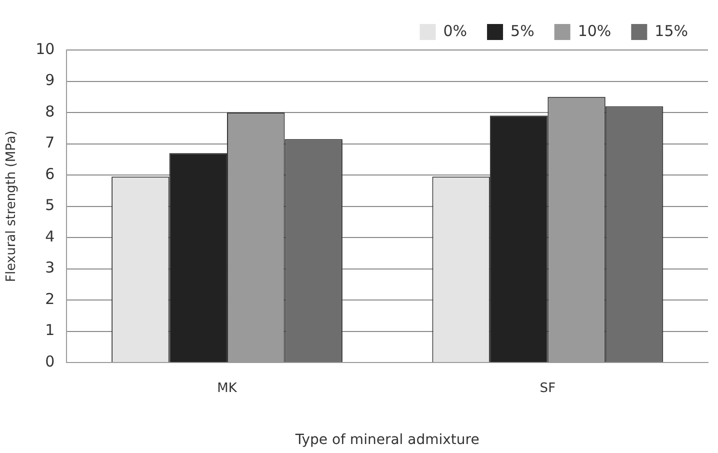  I want to click on y-tick-label: 10, so click(45, 49).